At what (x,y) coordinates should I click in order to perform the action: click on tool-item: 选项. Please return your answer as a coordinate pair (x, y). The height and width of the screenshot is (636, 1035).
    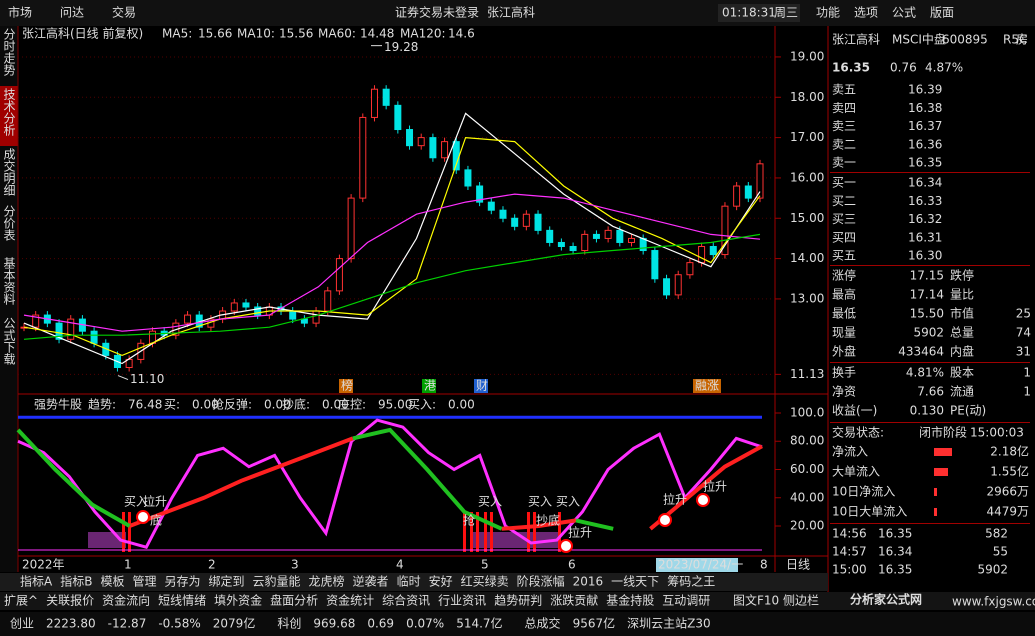
    Looking at the image, I should click on (866, 13).